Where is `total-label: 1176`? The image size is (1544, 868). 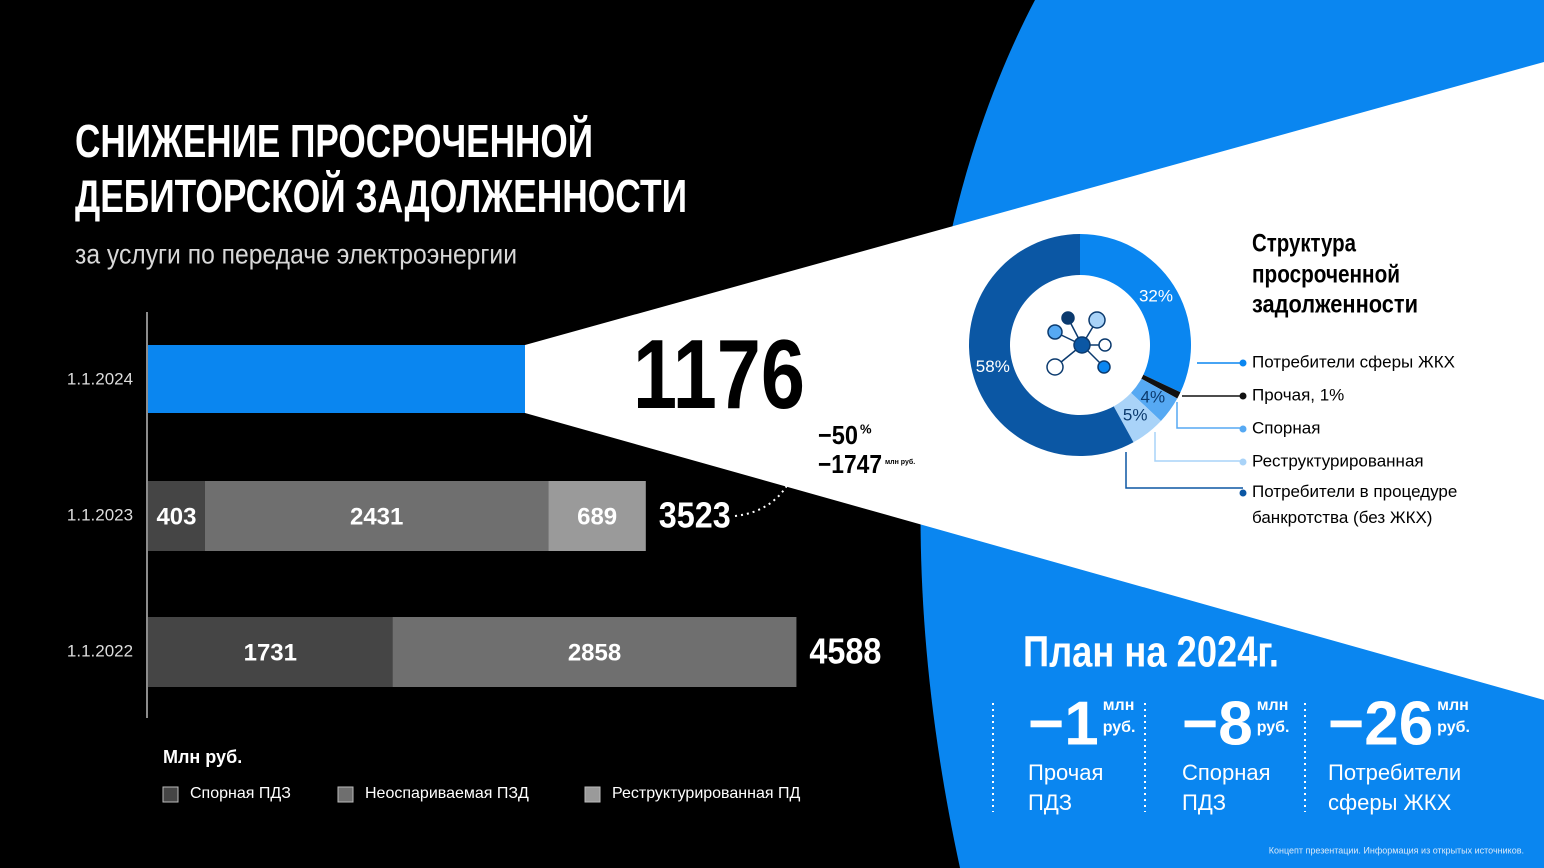
total-label: 1176 is located at coordinates (719, 374).